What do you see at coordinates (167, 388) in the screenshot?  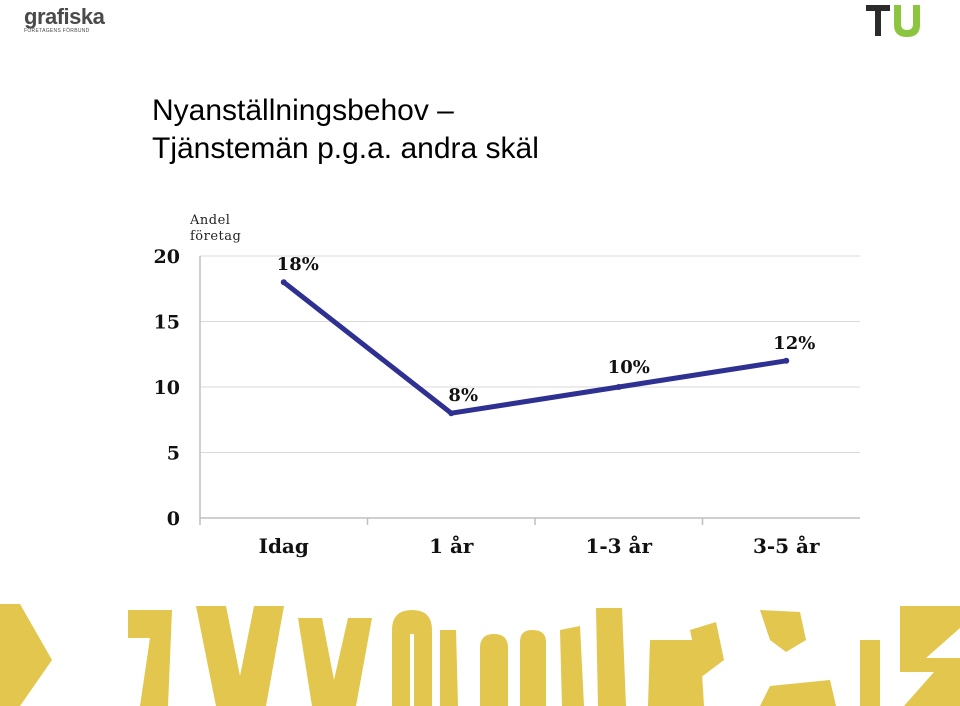 I see `y-tick-label: 10` at bounding box center [167, 388].